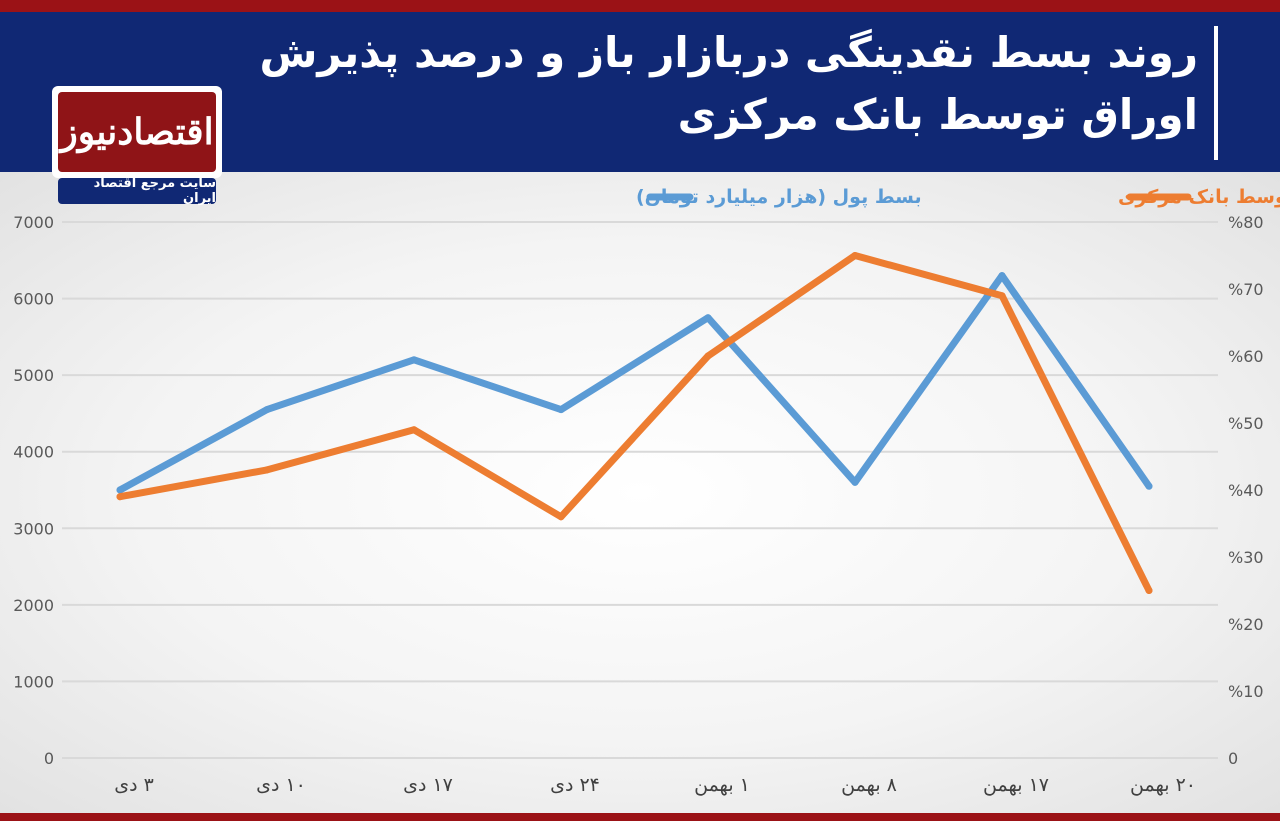  I want to click on left-tick-label: 1000, so click(33, 681).